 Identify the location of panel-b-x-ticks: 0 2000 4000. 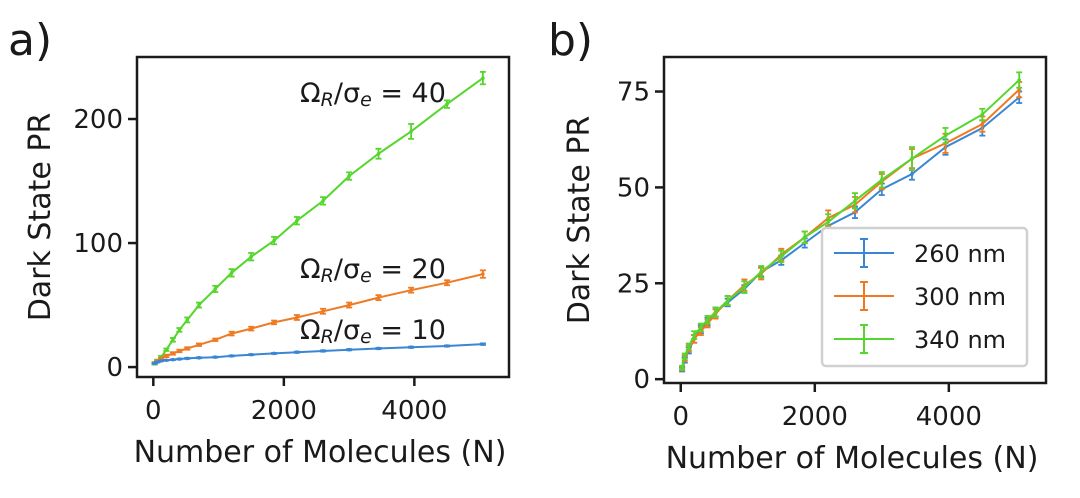
(827, 407).